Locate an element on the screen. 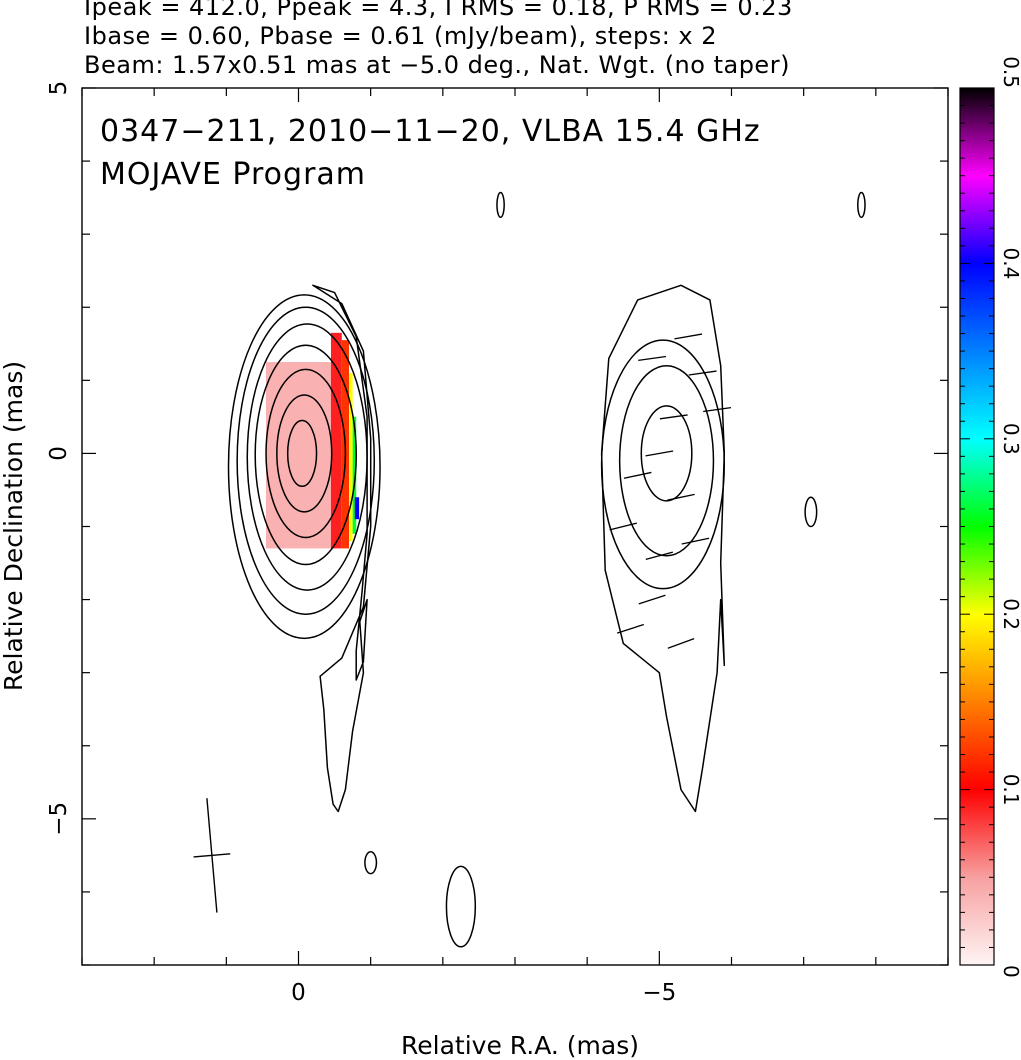 This screenshot has width=1021, height=1060. left-outer-contour is located at coordinates (342, 548).